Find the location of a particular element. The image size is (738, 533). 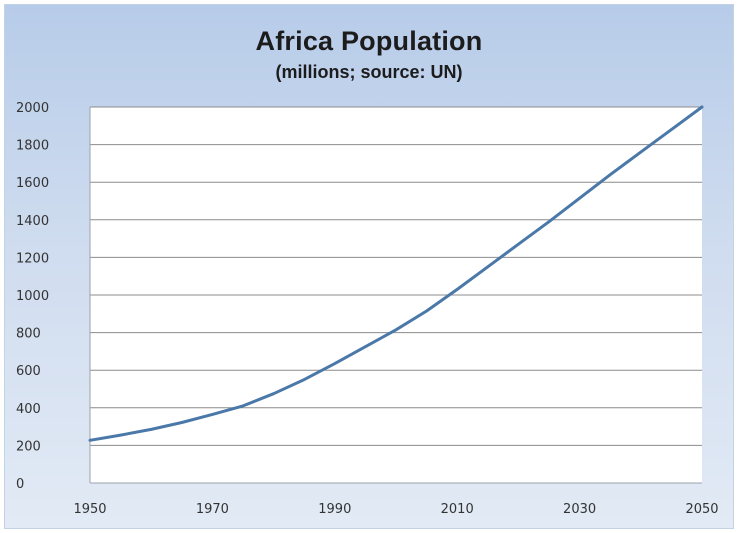

chart-subtitle: (millions; source: UN) is located at coordinates (369, 72).